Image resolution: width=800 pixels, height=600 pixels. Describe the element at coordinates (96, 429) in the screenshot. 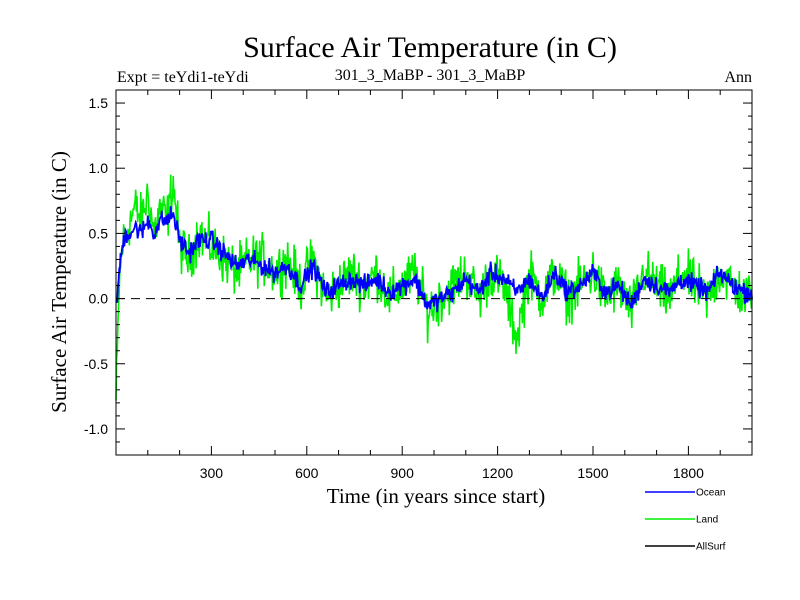

I see `y-tick-label: -1.0` at that location.